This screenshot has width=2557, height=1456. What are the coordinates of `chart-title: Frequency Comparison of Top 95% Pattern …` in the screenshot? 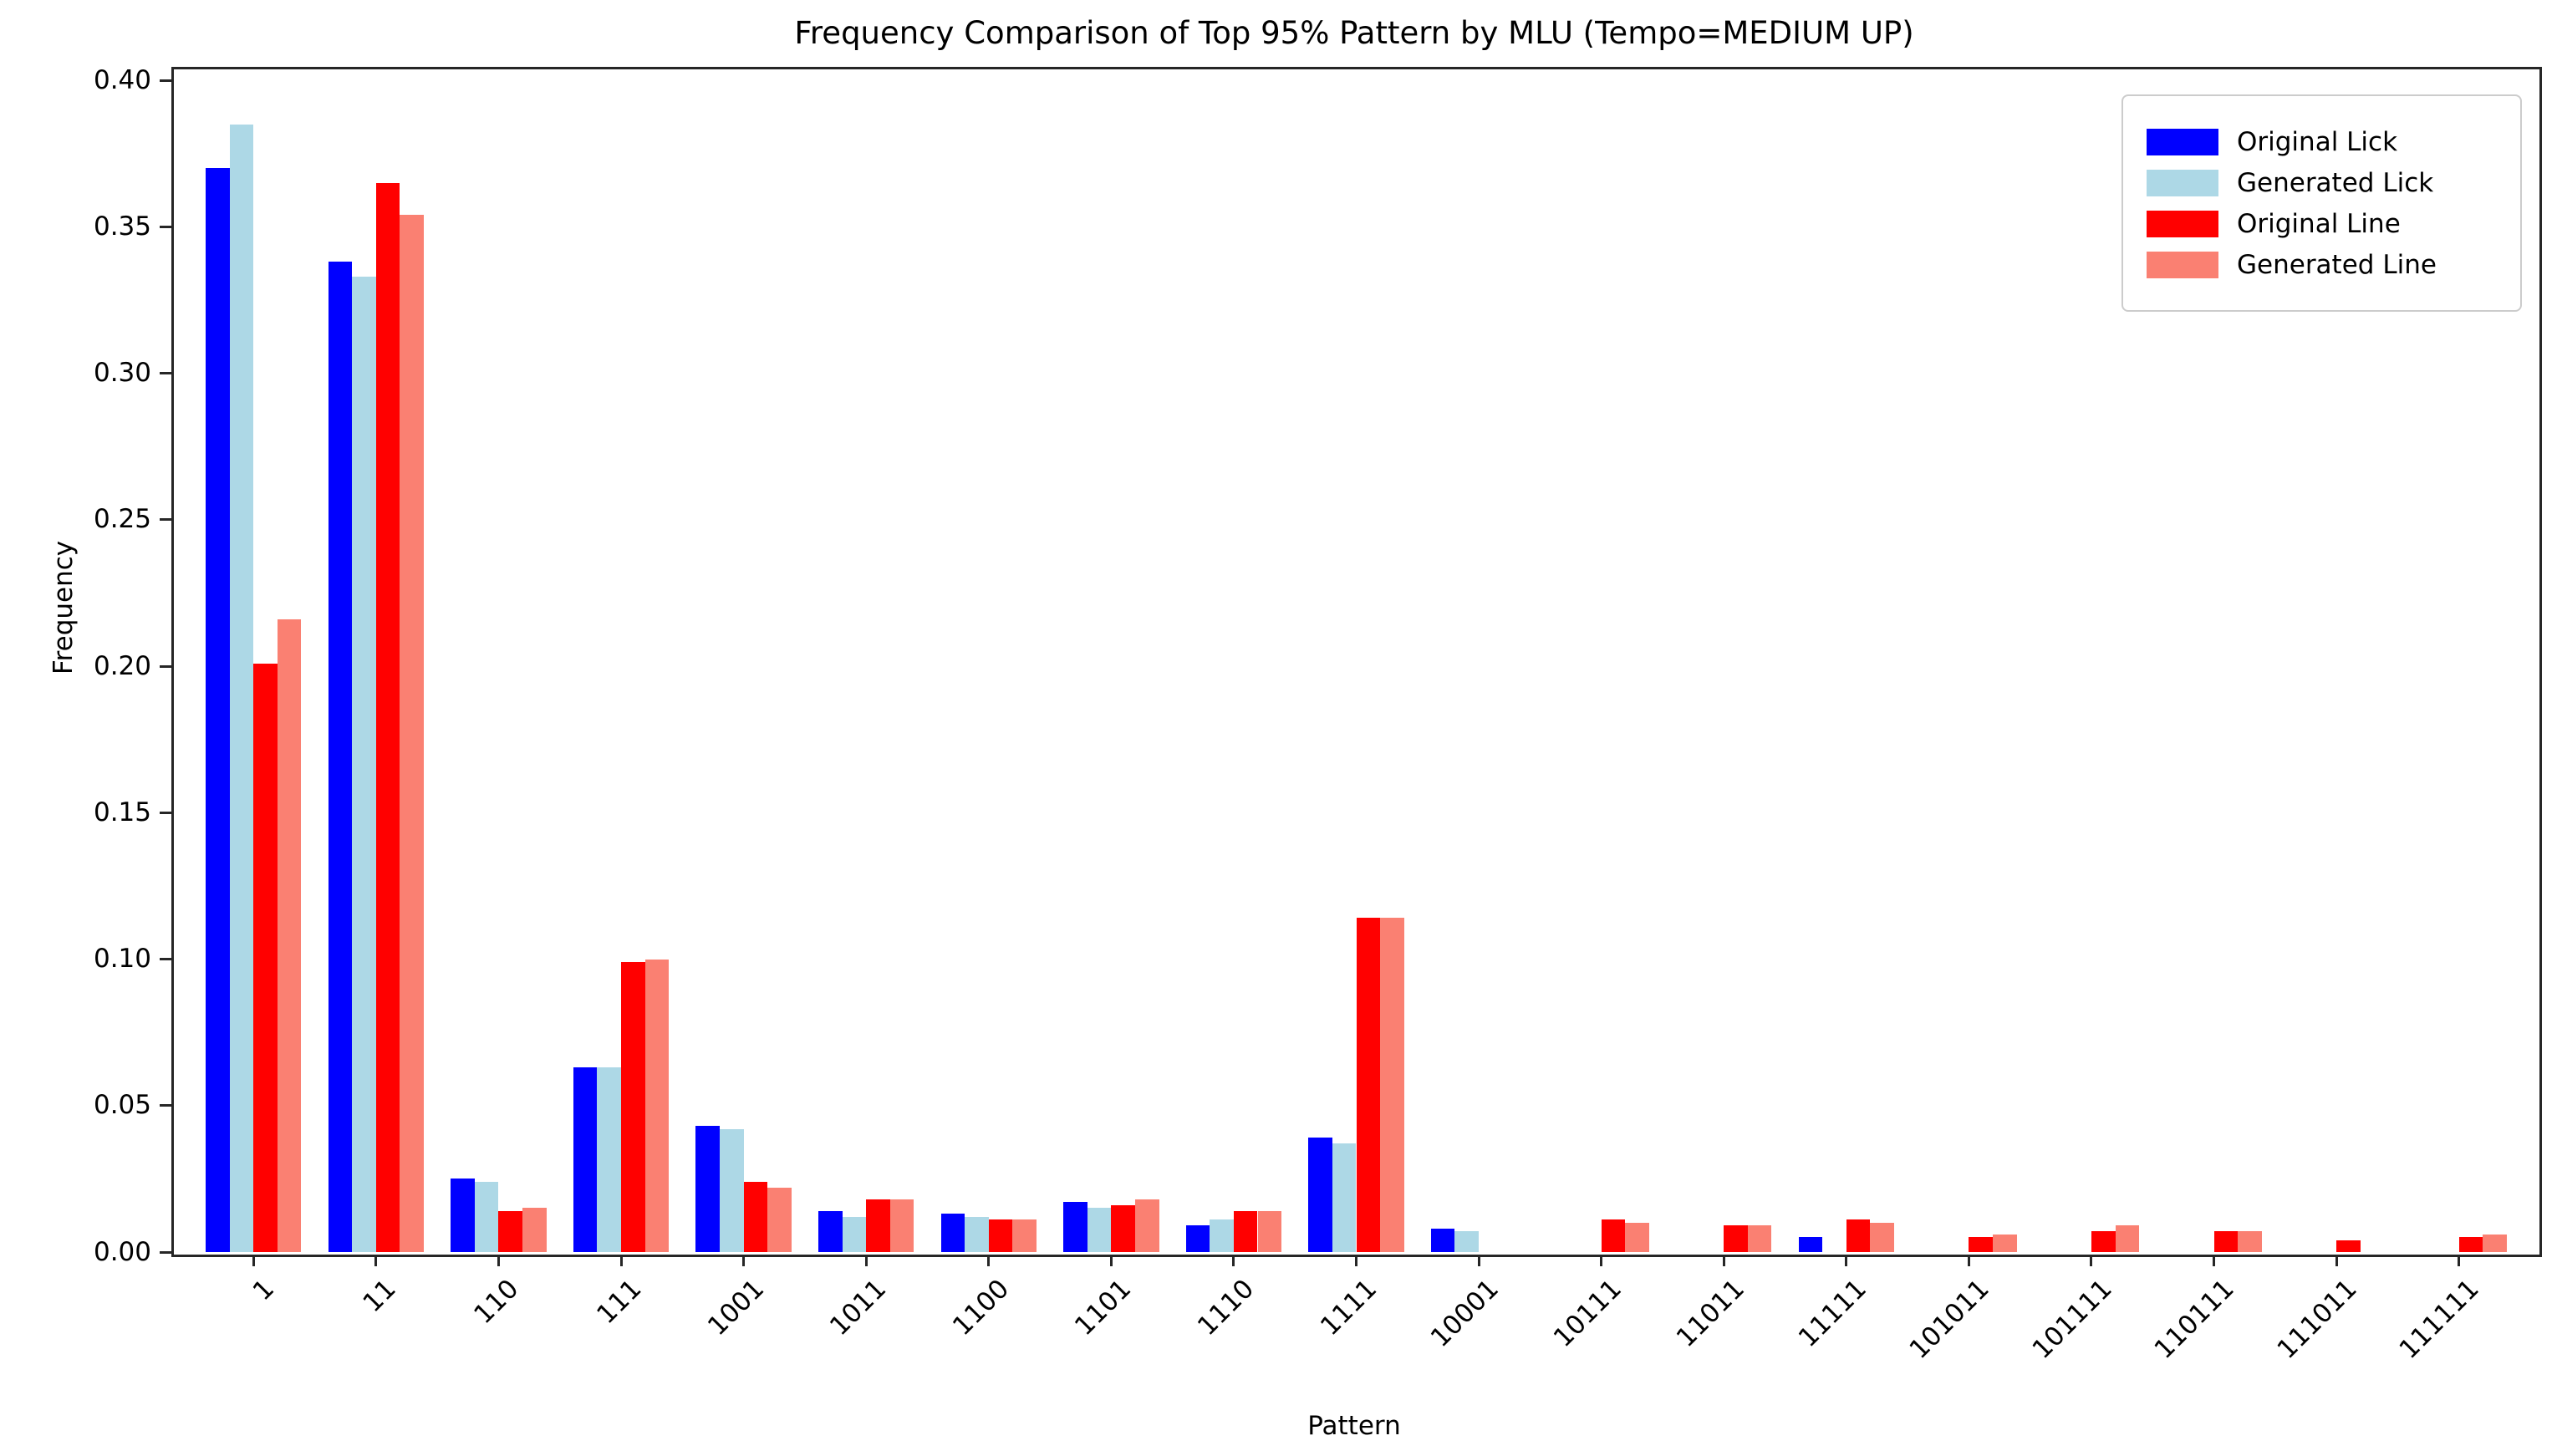 It's located at (1354, 33).